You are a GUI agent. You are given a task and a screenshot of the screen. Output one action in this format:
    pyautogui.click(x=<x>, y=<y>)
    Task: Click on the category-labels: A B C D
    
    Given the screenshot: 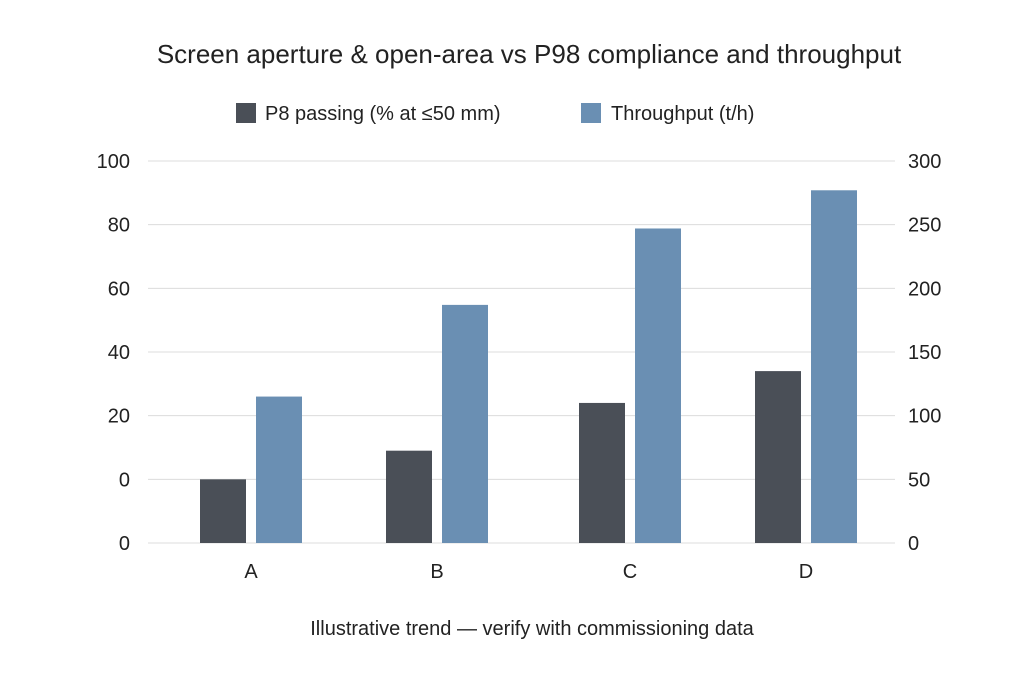 What is the action you would take?
    pyautogui.click(x=528, y=572)
    